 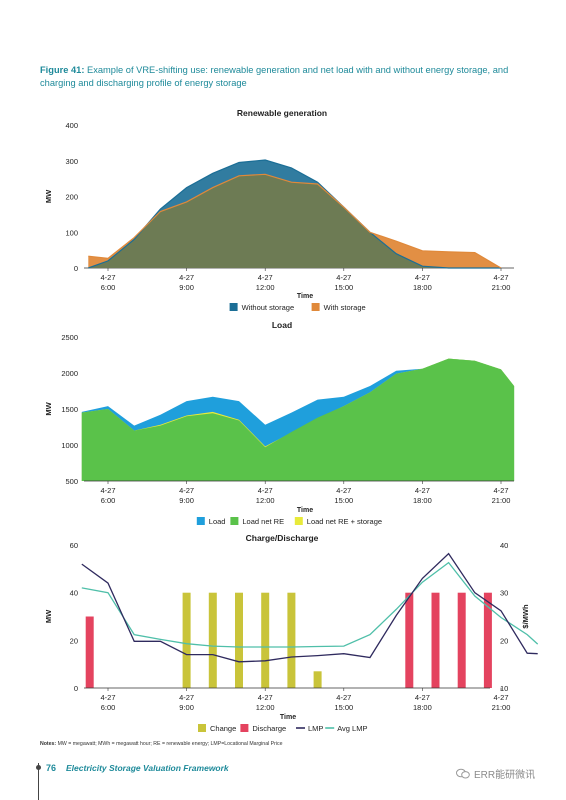 I want to click on chart1-x-tick-label-time: 12:00, so click(x=265, y=287).